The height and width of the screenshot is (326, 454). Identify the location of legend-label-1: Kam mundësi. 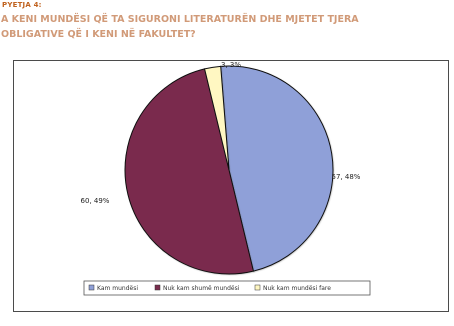
(117, 288).